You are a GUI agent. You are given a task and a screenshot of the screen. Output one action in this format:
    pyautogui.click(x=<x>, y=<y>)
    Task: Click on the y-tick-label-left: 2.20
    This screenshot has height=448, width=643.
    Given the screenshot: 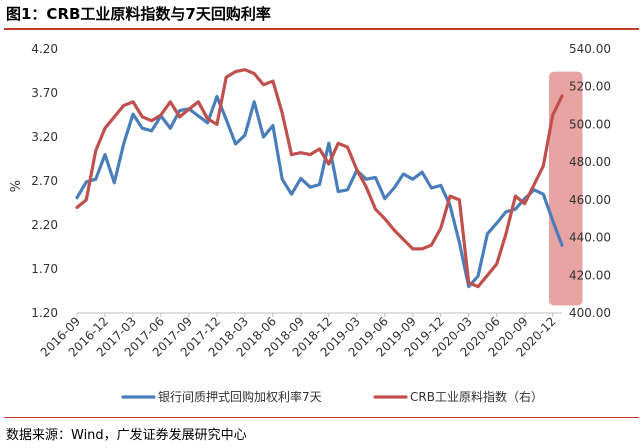 What is the action you would take?
    pyautogui.click(x=44, y=225)
    